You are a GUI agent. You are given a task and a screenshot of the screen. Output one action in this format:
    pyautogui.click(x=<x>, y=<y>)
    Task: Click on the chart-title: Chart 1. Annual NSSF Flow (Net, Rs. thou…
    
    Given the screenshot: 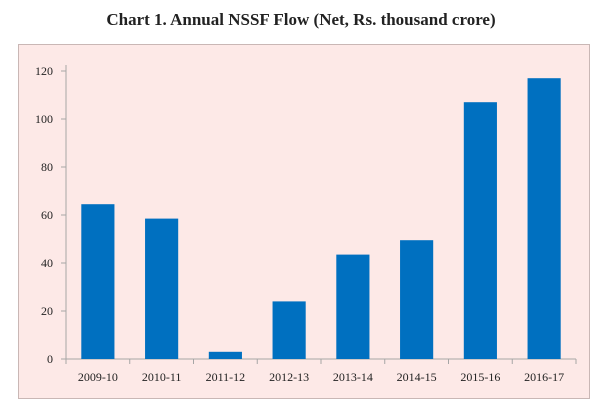 What is the action you would take?
    pyautogui.click(x=301, y=19)
    